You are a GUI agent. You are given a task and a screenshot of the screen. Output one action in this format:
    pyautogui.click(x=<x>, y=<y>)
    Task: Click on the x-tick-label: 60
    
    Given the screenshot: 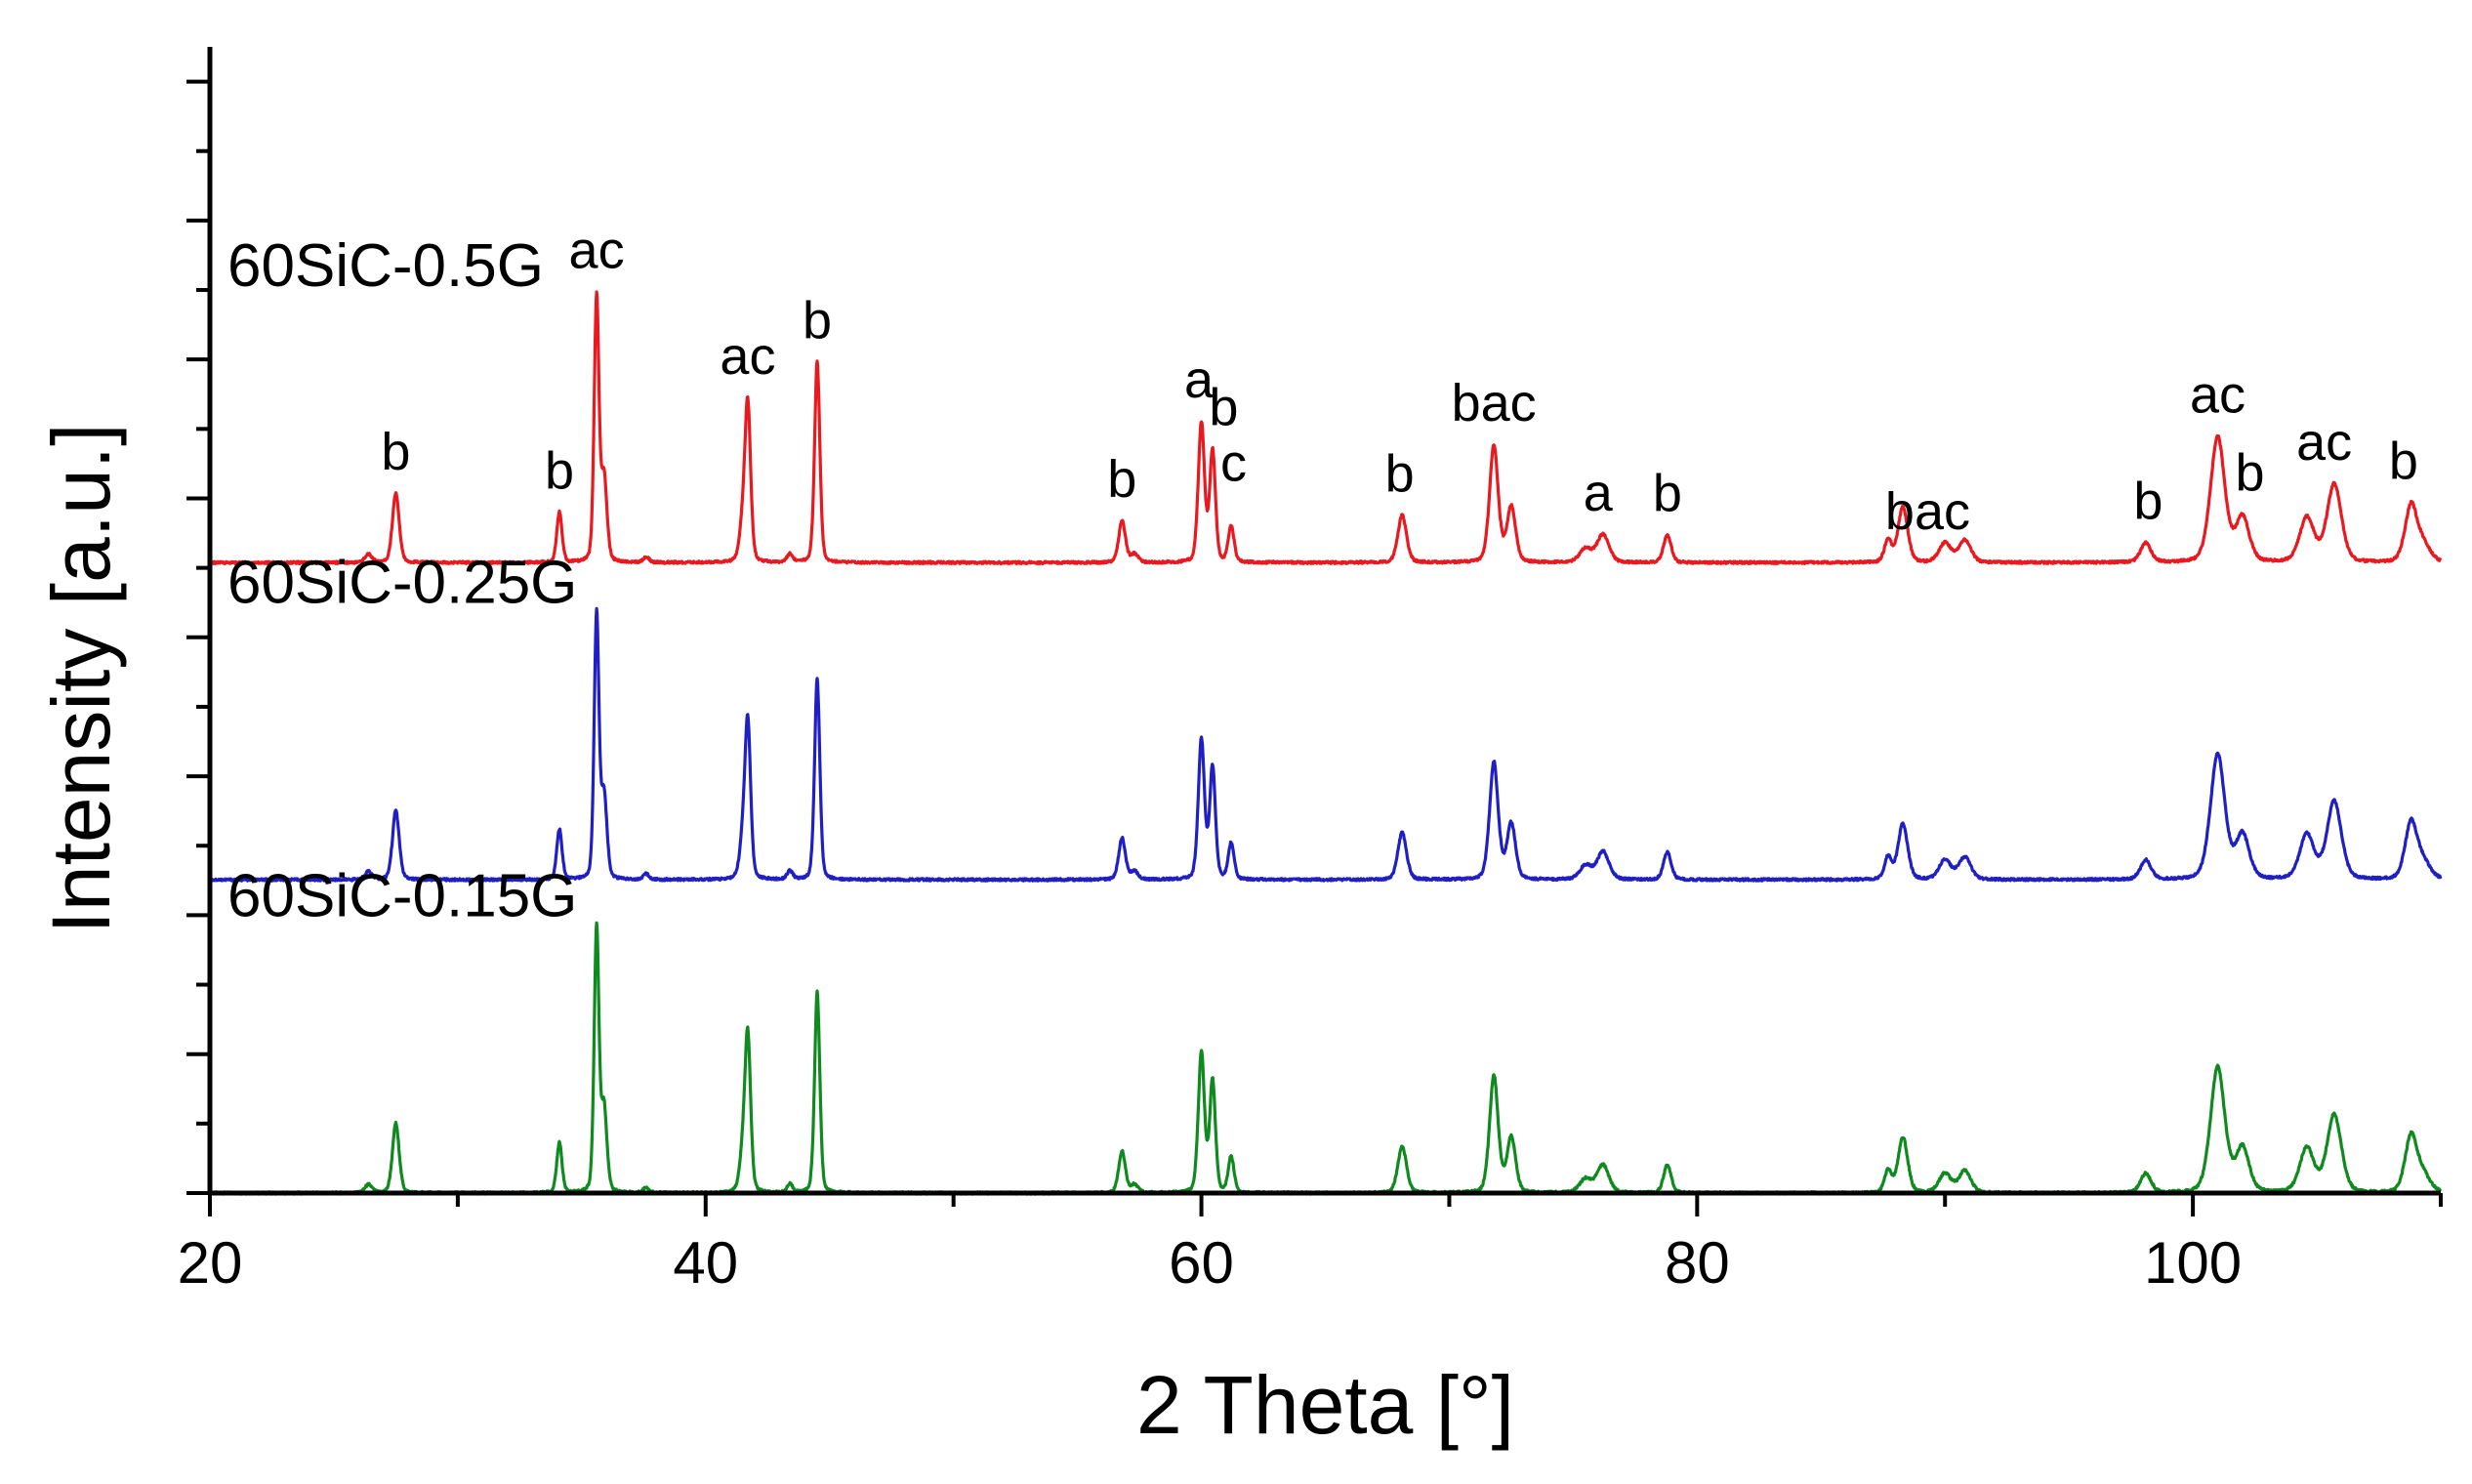 What is the action you would take?
    pyautogui.click(x=1201, y=1263)
    